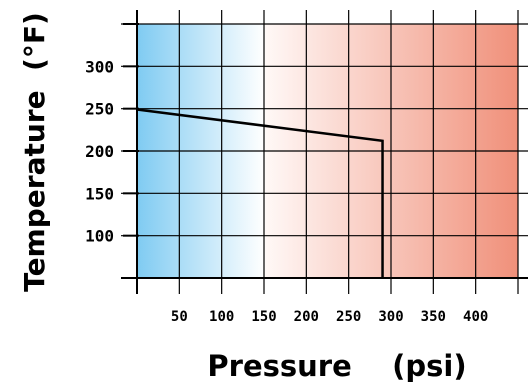  Describe the element at coordinates (179, 317) in the screenshot. I see `x-tick-label: 50` at that location.